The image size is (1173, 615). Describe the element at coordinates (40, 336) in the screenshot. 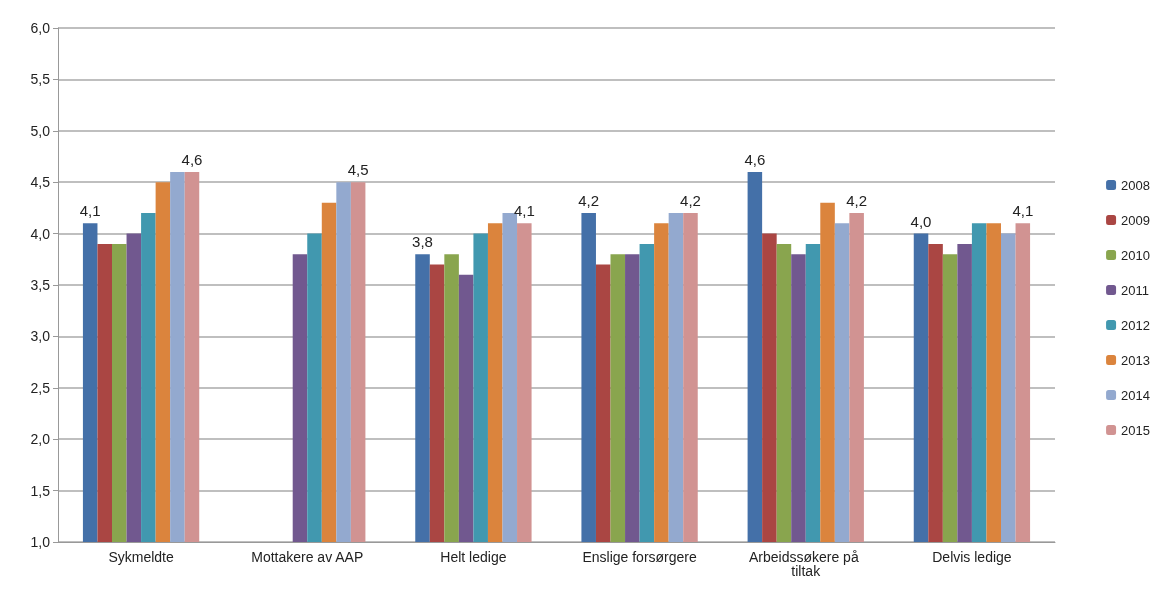

I see `y-tick-label: 3,0` at that location.